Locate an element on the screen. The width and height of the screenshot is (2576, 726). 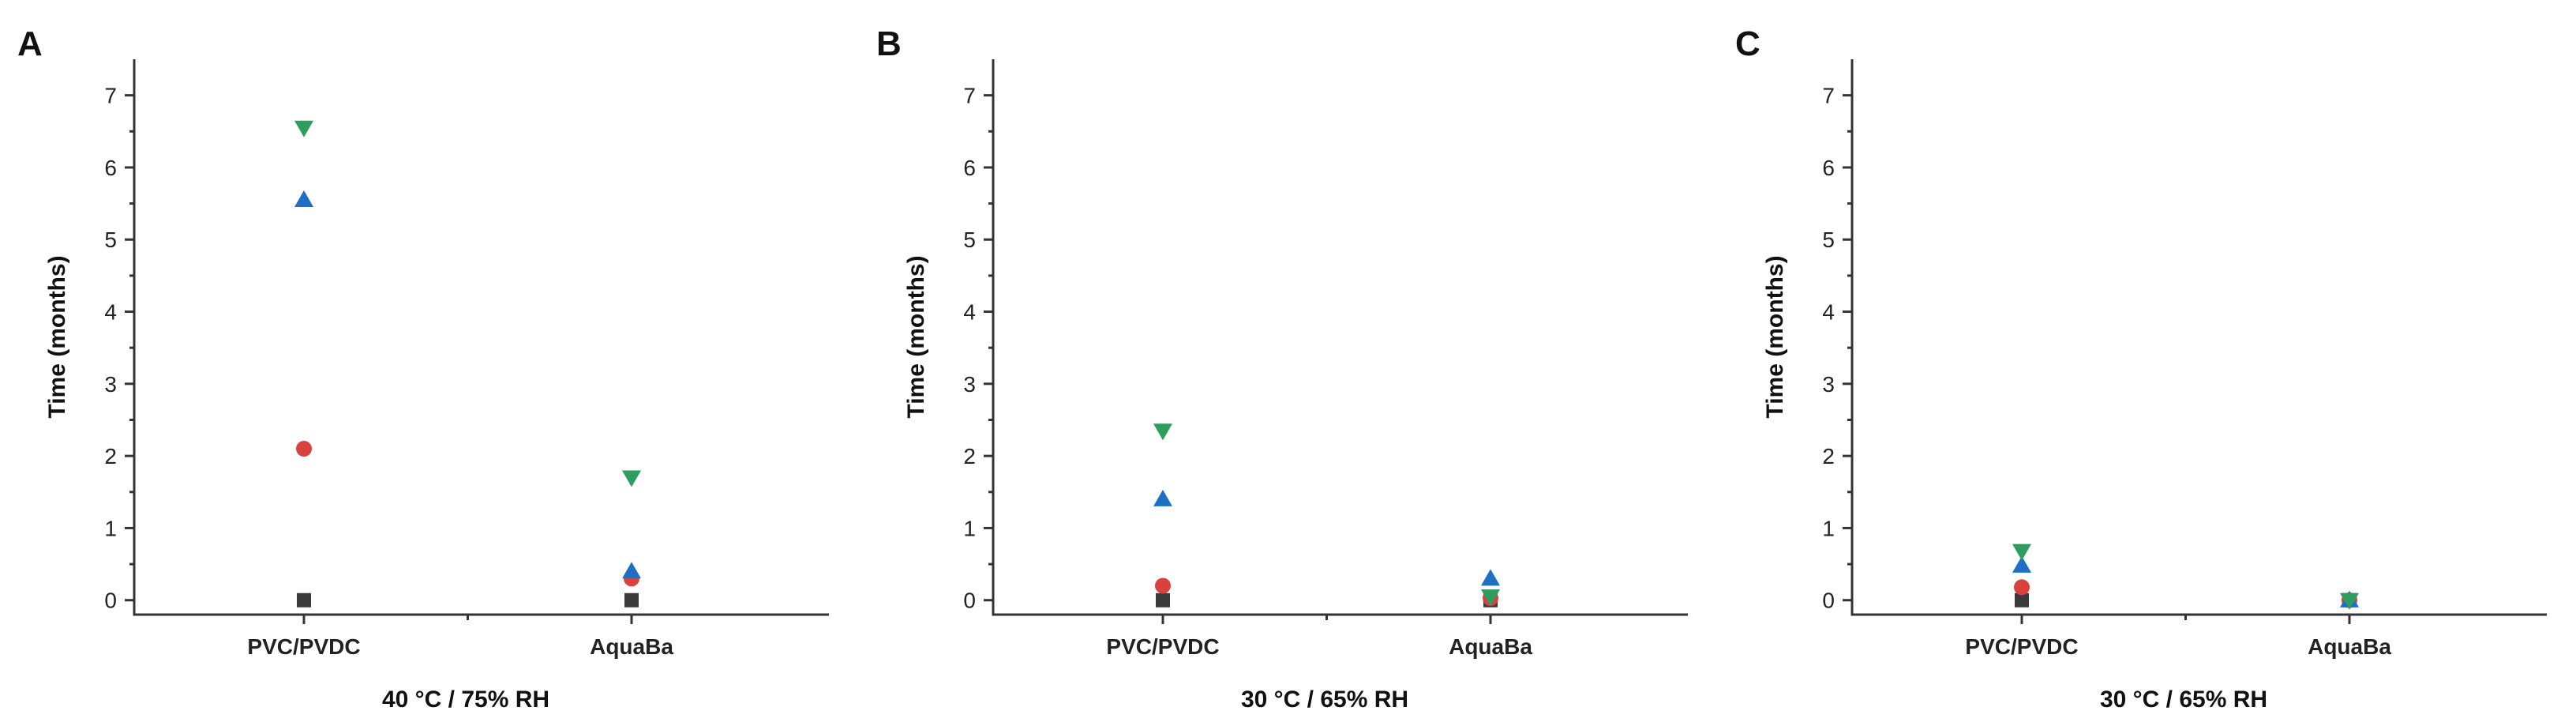
panel-letter: B is located at coordinates (889, 43).